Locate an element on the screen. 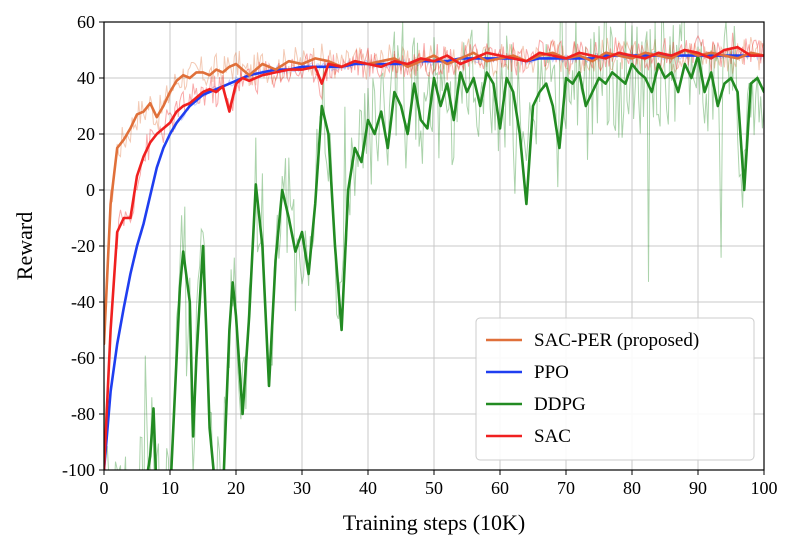 The width and height of the screenshot is (794, 550). x-tick-label: 90 is located at coordinates (698, 488).